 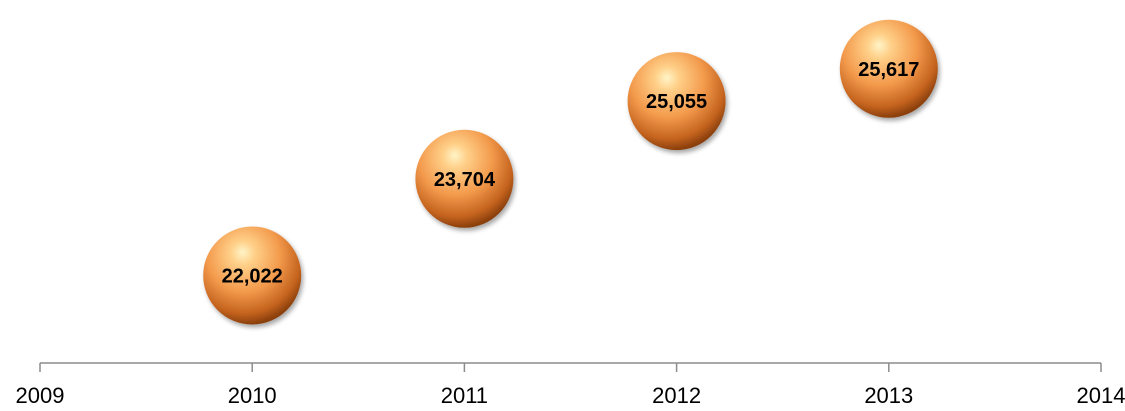 I want to click on x-tick-label: 2014, so click(x=1101, y=395).